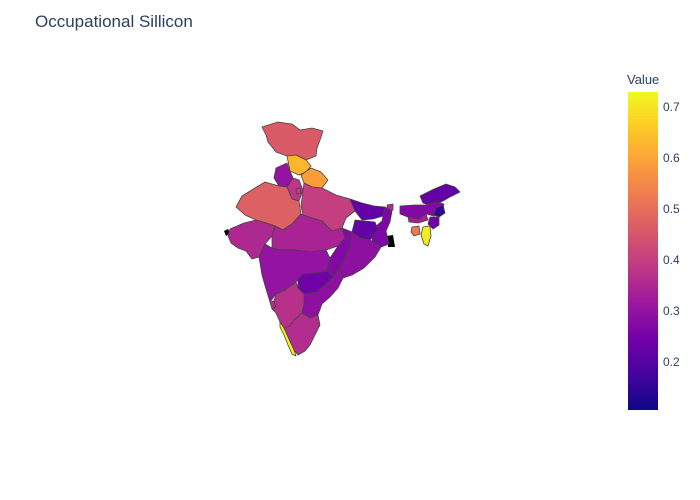  I want to click on colorbar-tick-label: 0.3, so click(671, 310).